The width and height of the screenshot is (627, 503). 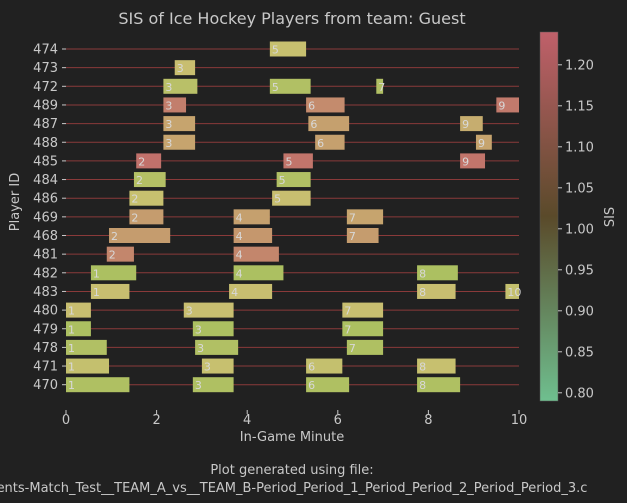 What do you see at coordinates (519, 420) in the screenshot?
I see `x-tick-label: 10` at bounding box center [519, 420].